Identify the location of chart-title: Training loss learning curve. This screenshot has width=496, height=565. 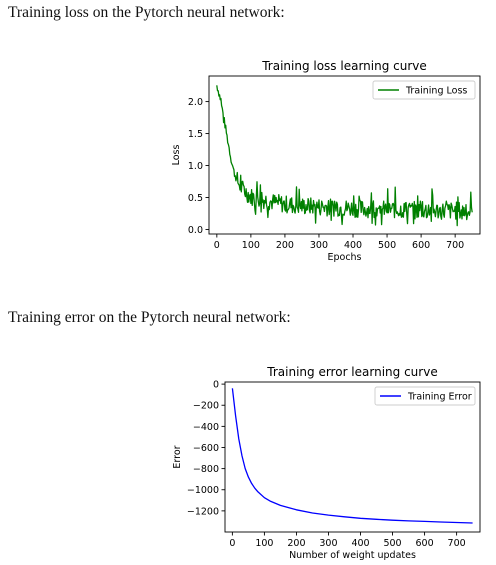
(344, 66).